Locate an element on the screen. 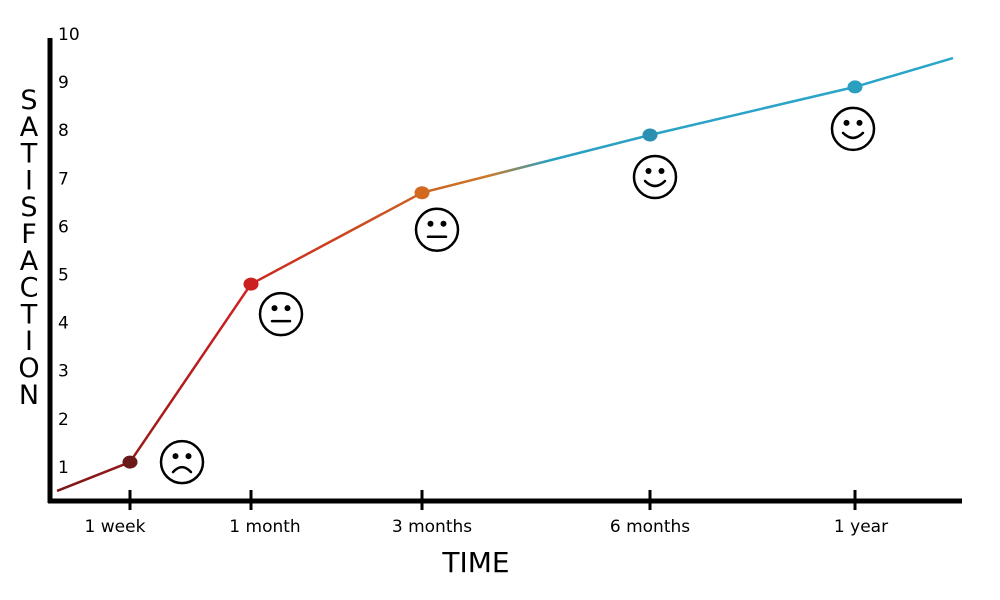 The width and height of the screenshot is (1000, 600). x-tick-label: 1 month is located at coordinates (264, 527).